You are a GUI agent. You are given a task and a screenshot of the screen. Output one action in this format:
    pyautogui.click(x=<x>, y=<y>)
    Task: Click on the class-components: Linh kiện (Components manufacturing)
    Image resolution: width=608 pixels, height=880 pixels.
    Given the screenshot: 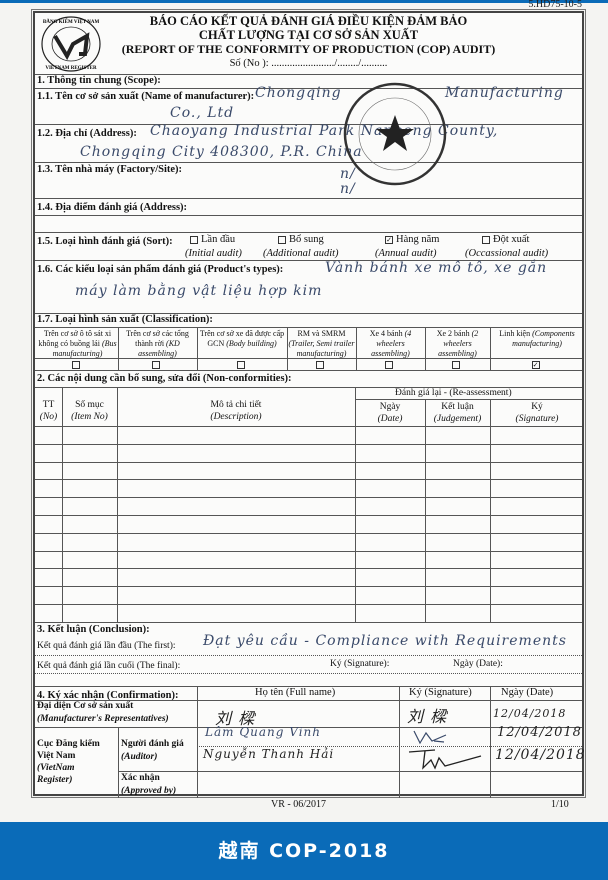 What is the action you would take?
    pyautogui.click(x=537, y=338)
    